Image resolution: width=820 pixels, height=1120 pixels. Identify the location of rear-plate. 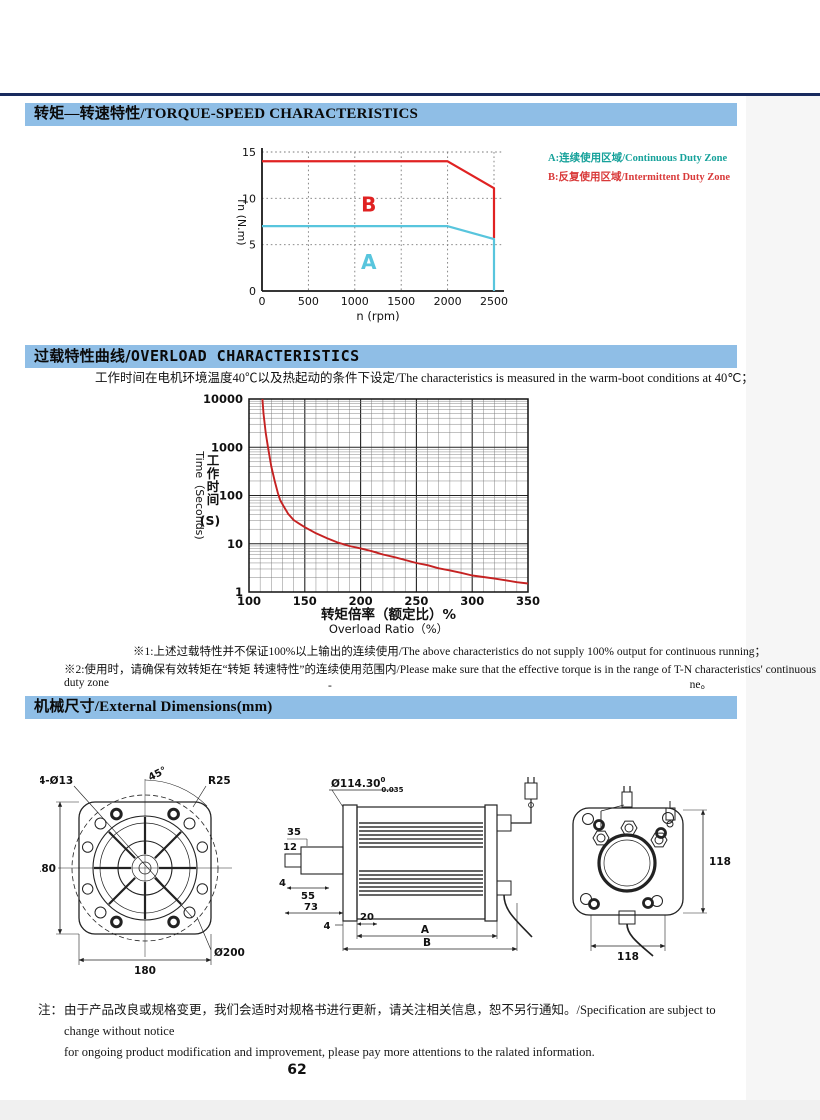
(491, 863).